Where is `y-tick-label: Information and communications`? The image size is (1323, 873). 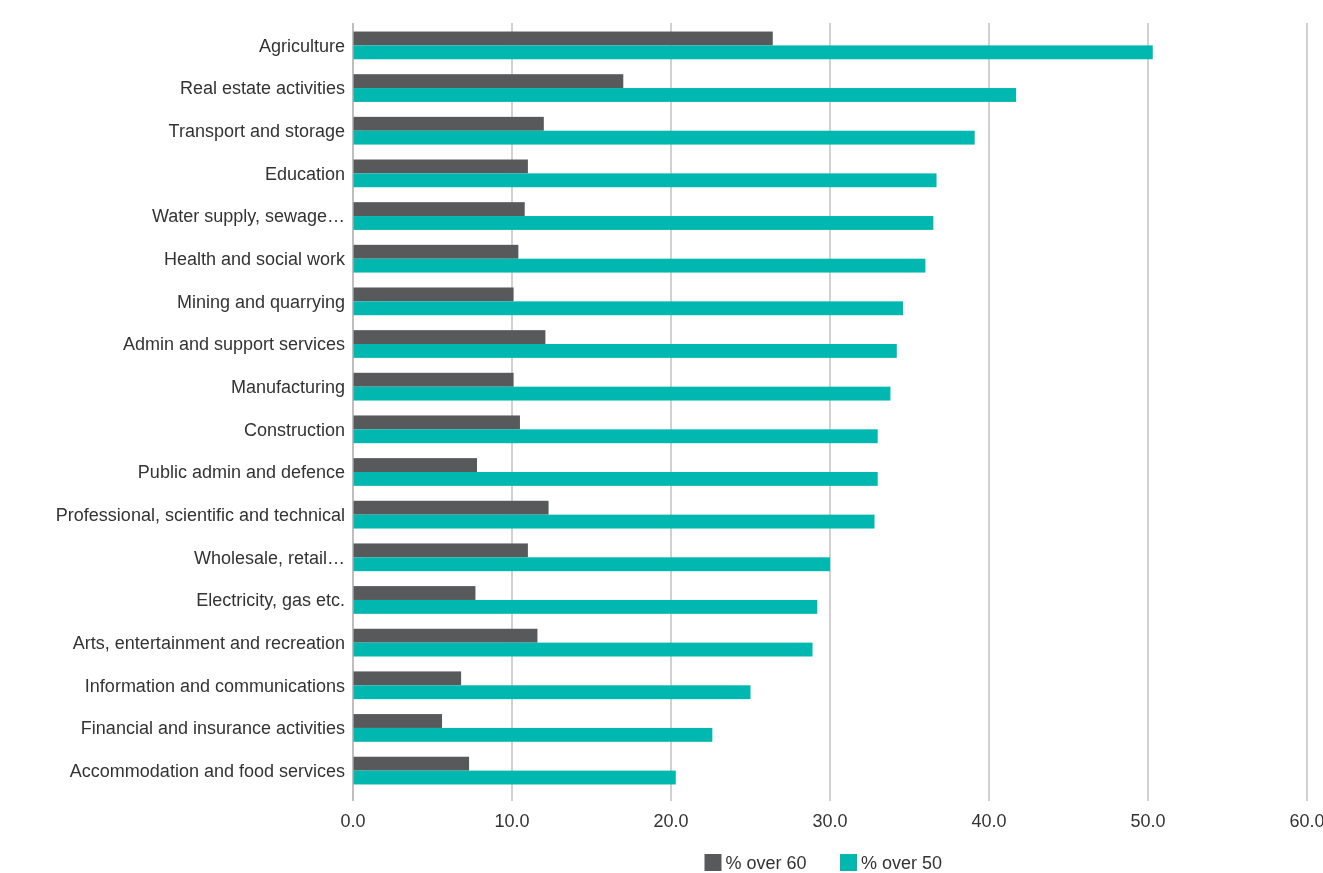 y-tick-label: Information and communications is located at coordinates (214, 685).